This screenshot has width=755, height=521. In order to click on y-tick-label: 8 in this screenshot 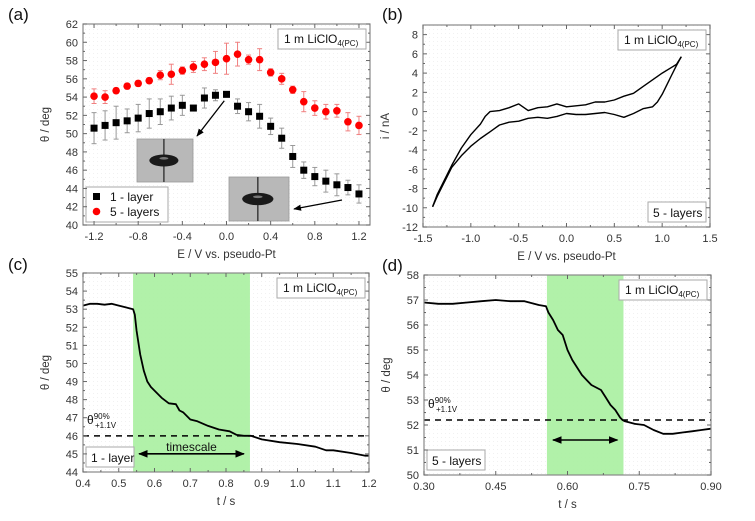, I will do `click(415, 36)`.